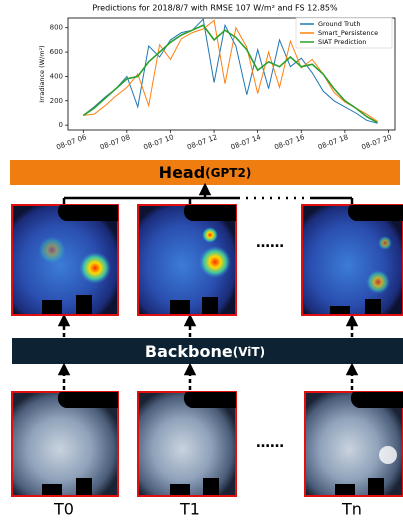 Image resolution: width=403 pixels, height=520 pixels. Describe the element at coordinates (246, 142) in the screenshot. I see `x-tick-label: 08-07 14` at that location.